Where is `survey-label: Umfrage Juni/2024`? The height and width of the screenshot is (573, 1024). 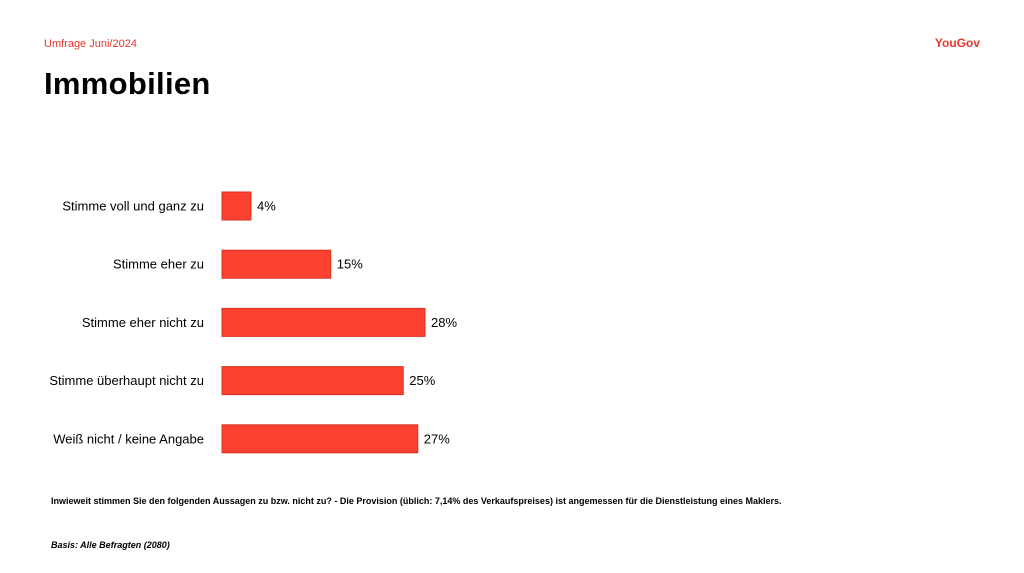
survey-label: Umfrage Juni/2024 is located at coordinates (90, 44).